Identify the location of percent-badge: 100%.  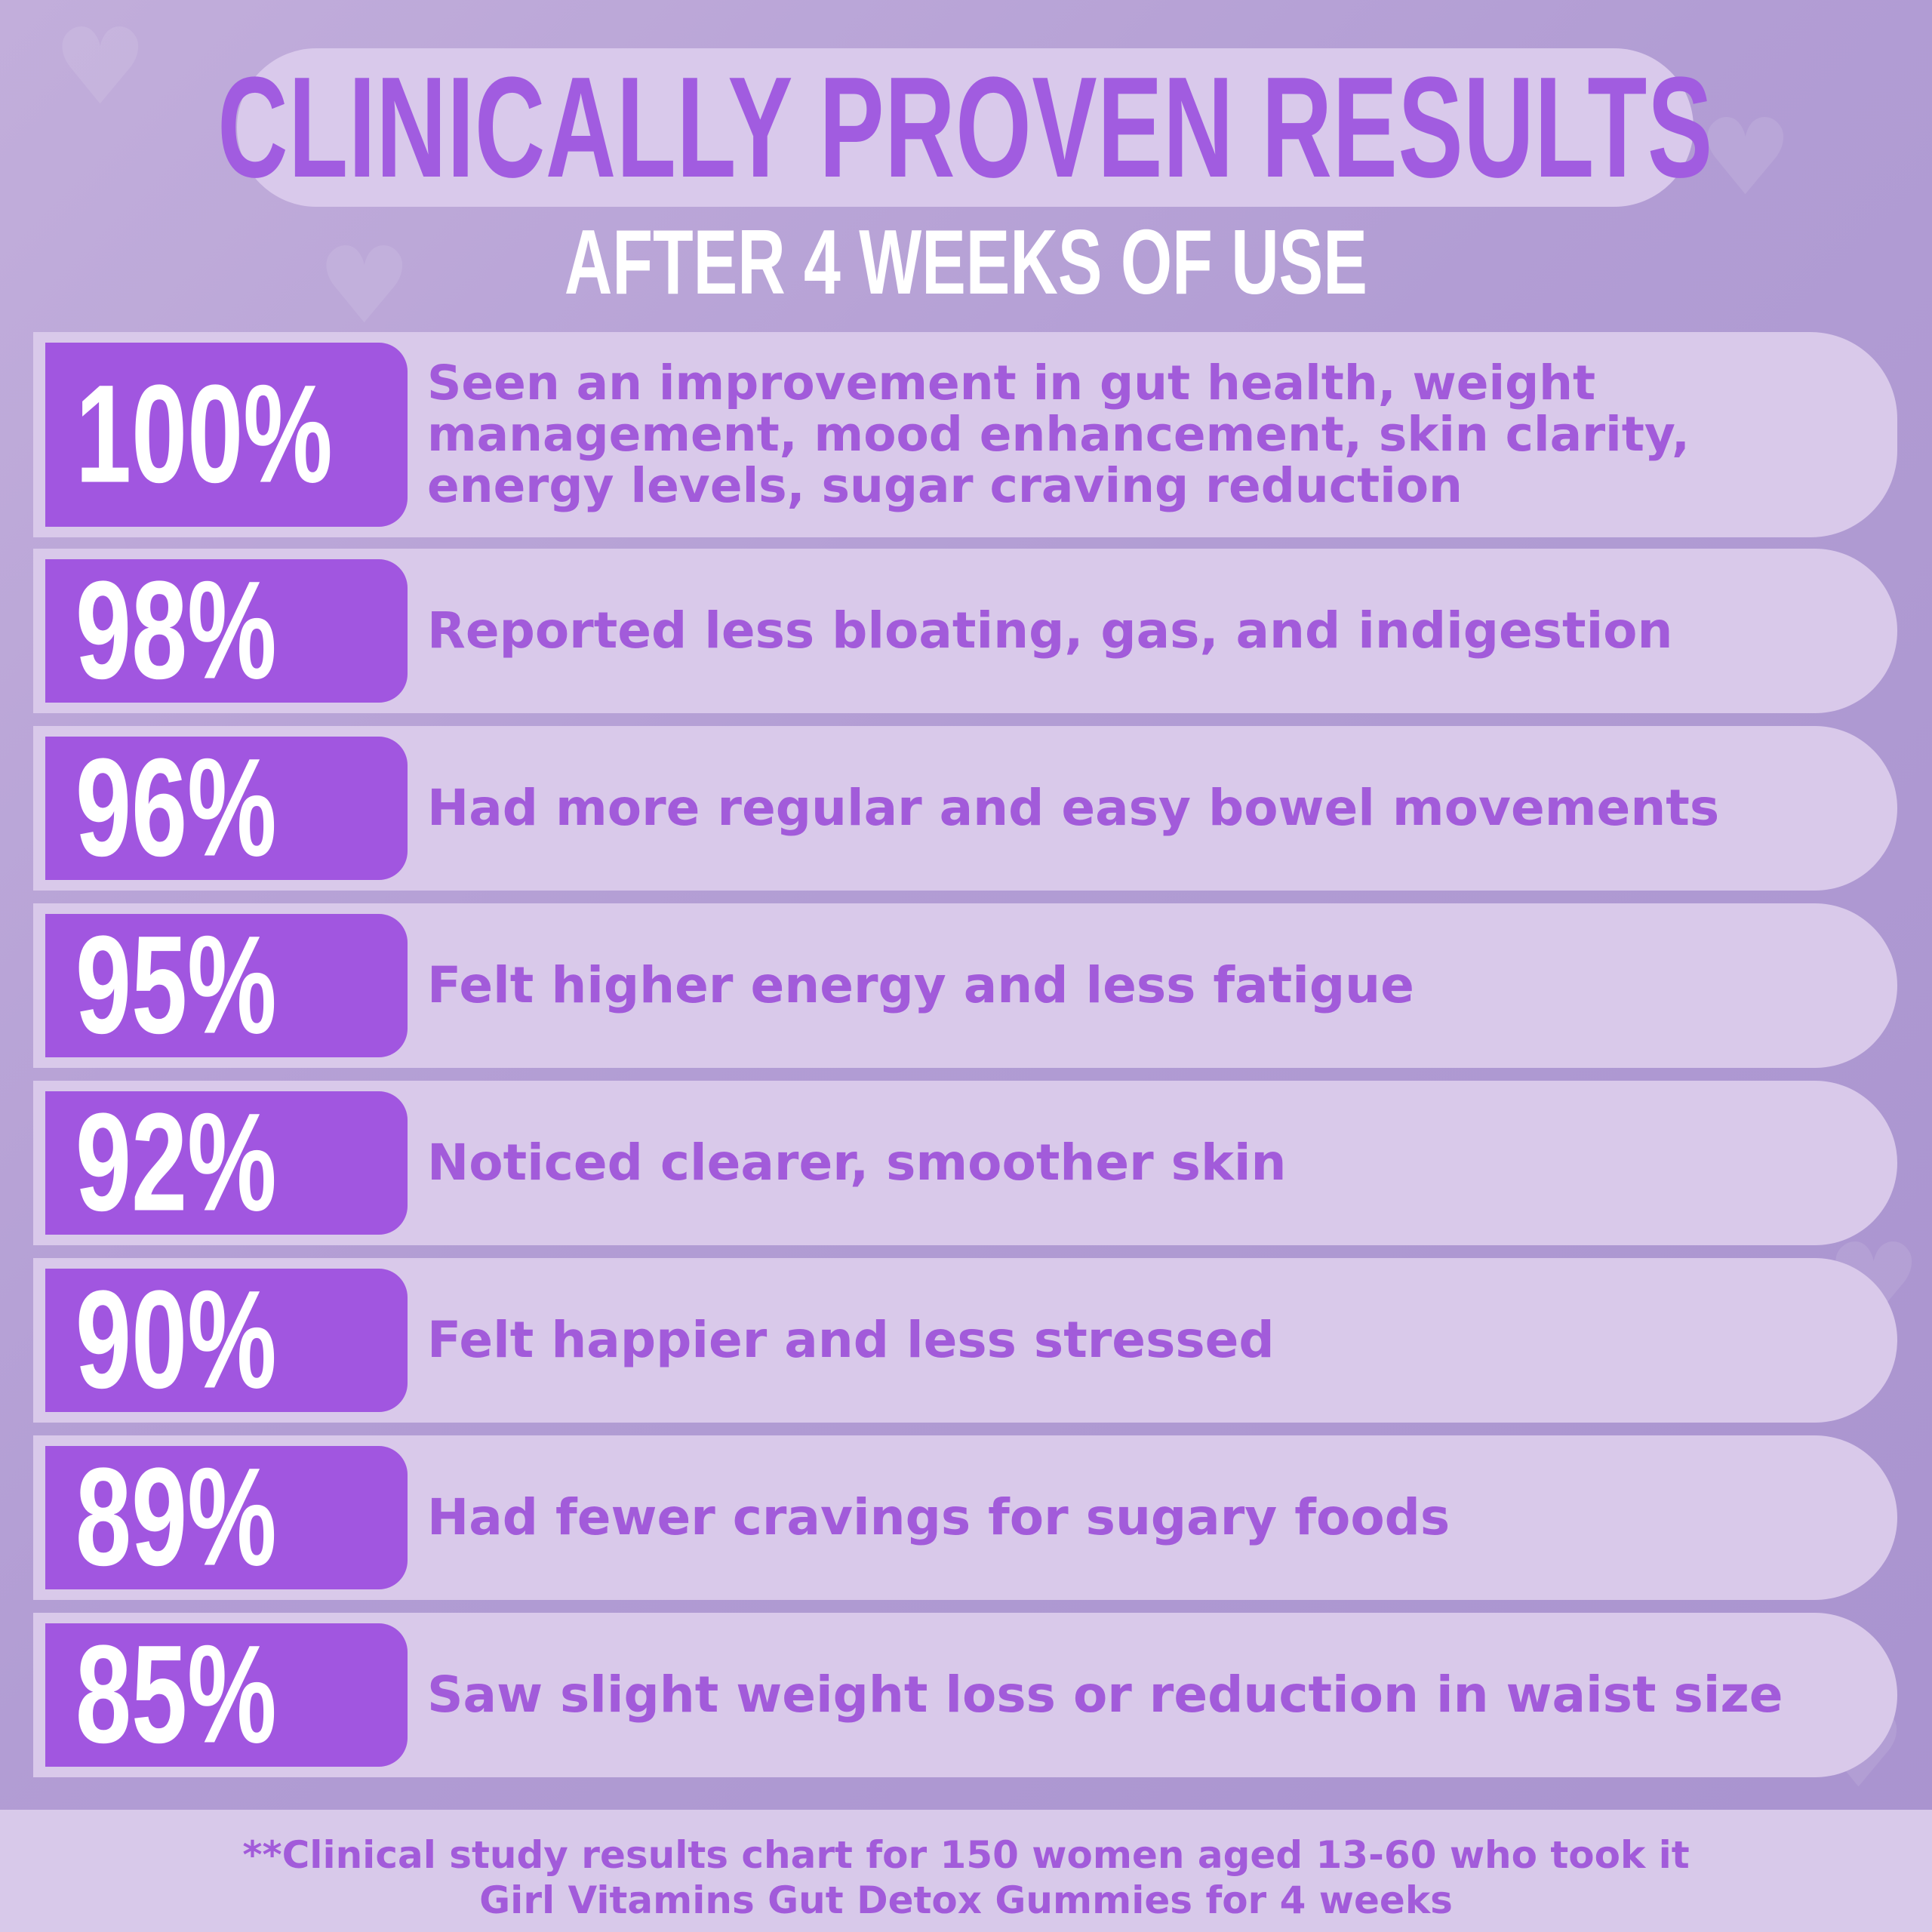
(226, 435).